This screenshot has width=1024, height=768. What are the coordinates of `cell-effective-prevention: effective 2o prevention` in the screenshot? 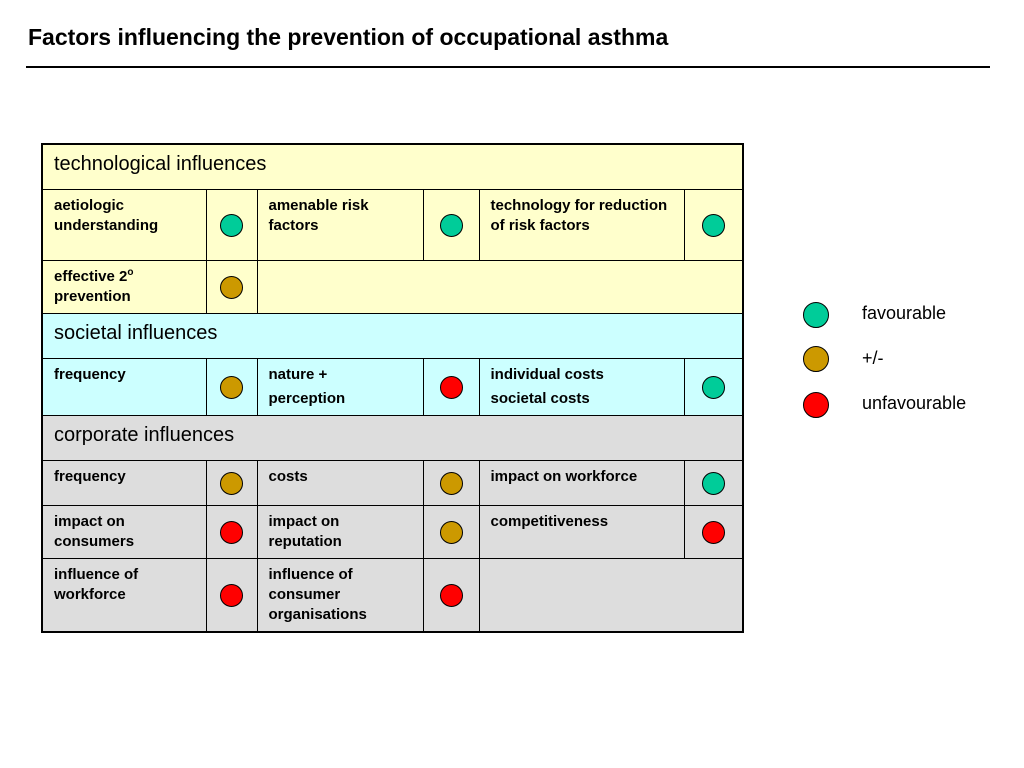 It's located at (124, 287).